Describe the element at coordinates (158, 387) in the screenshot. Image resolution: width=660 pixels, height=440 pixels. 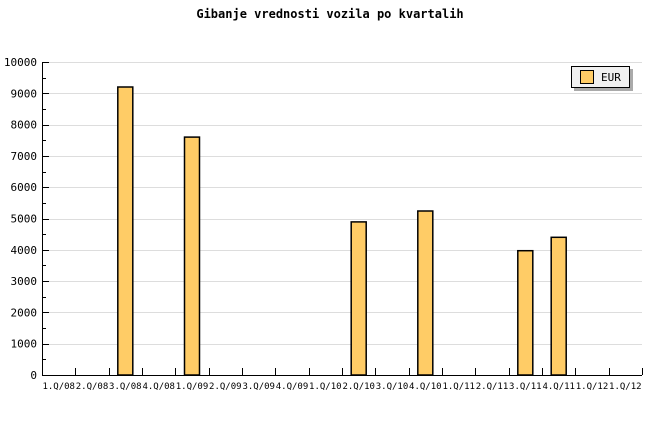
I see `x-axis-label: 4.Q/08` at that location.